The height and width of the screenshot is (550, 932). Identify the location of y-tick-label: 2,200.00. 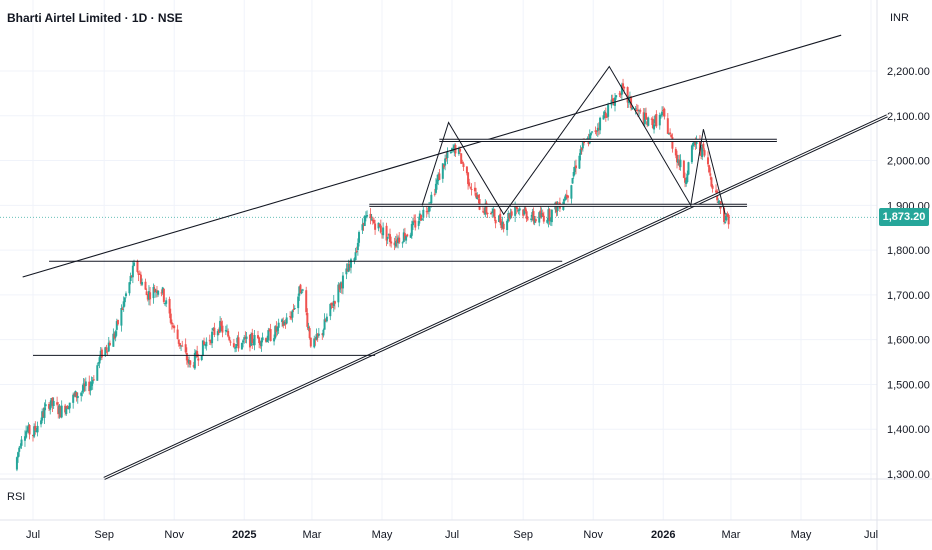
(908, 72).